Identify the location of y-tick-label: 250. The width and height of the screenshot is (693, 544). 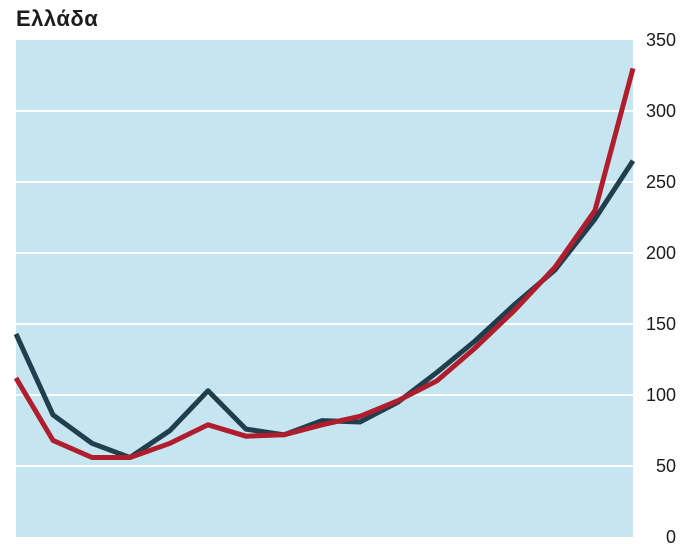
(661, 182).